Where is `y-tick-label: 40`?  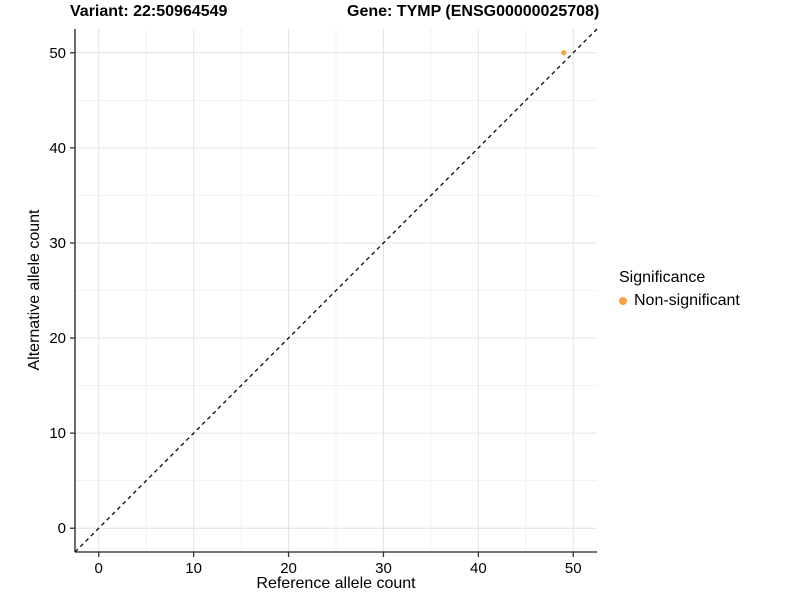
y-tick-label: 40 is located at coordinates (57, 148).